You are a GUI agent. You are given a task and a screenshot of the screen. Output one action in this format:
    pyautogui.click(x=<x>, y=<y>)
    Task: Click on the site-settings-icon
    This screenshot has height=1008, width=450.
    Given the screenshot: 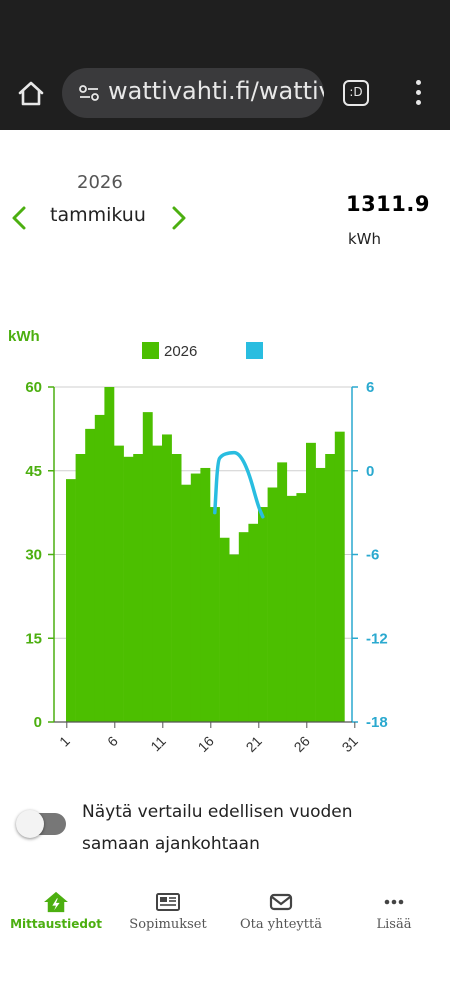 What is the action you would take?
    pyautogui.click(x=89, y=93)
    